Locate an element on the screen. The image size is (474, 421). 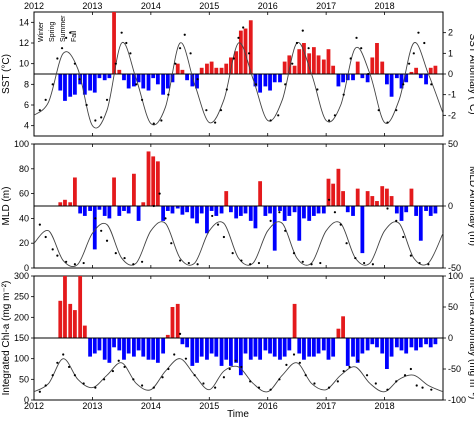
season-labels: Winter Spring Summer Fall is located at coordinates (58, 28).